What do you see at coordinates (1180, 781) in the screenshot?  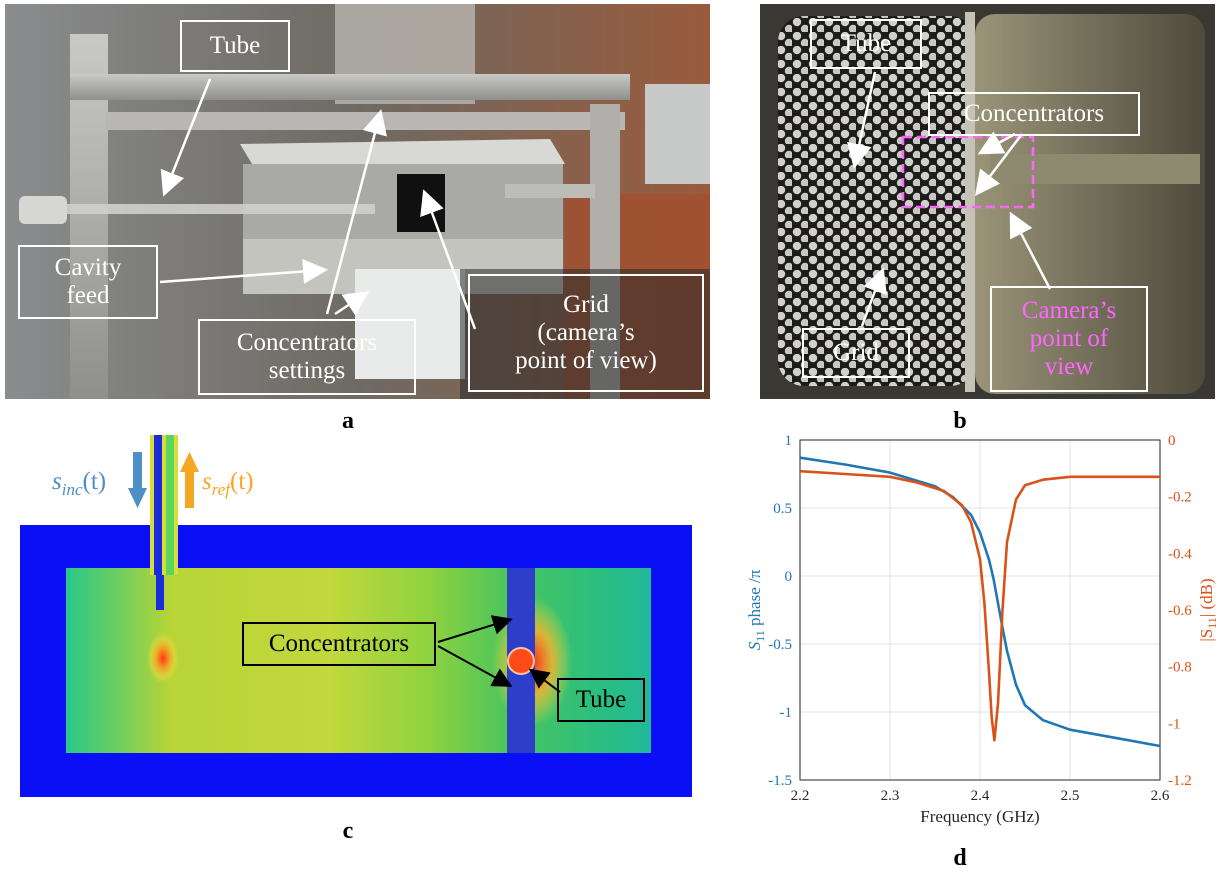 I see `y-right-tick-label: -1.2` at bounding box center [1180, 781].